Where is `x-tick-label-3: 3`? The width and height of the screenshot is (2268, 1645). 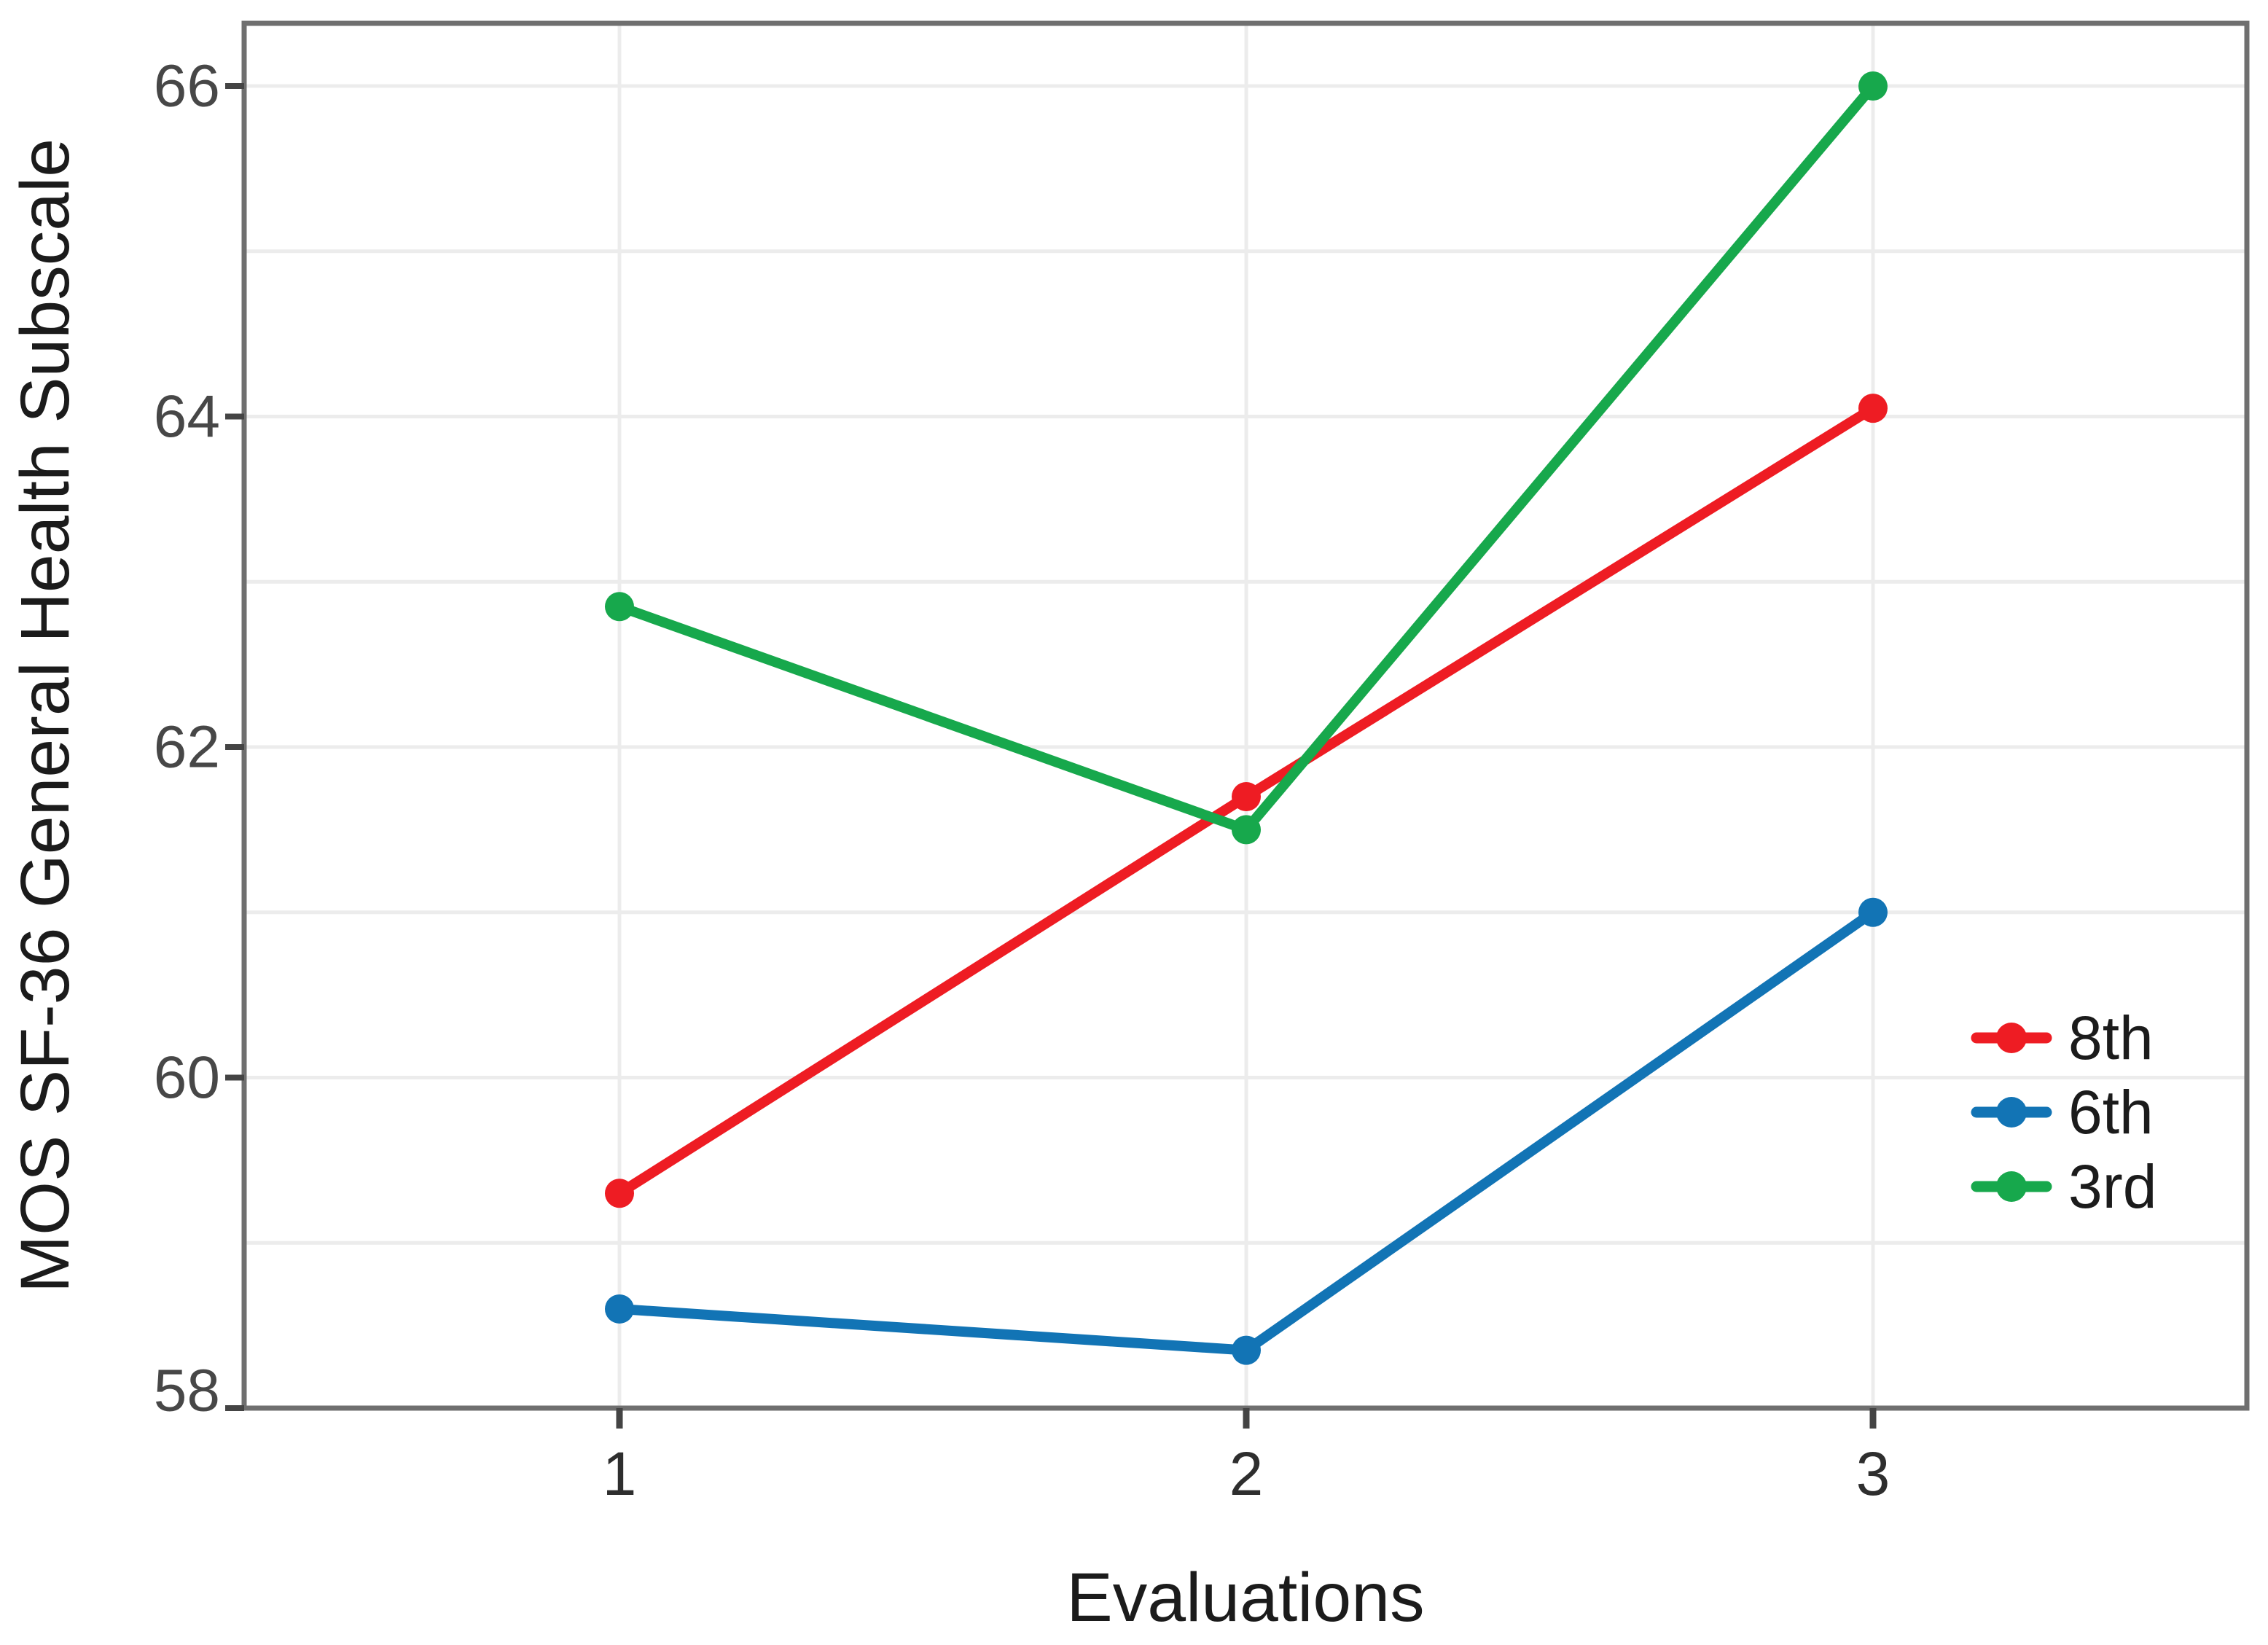
x-tick-label-3: 3 is located at coordinates (1873, 1473).